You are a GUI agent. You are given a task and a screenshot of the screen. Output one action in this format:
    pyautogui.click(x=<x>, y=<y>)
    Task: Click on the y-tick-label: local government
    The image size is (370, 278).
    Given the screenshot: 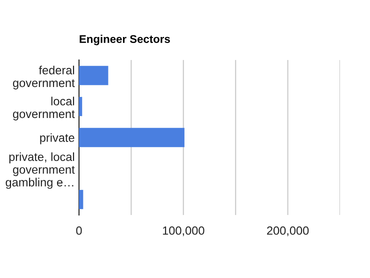 What is the action you would take?
    pyautogui.click(x=43, y=108)
    